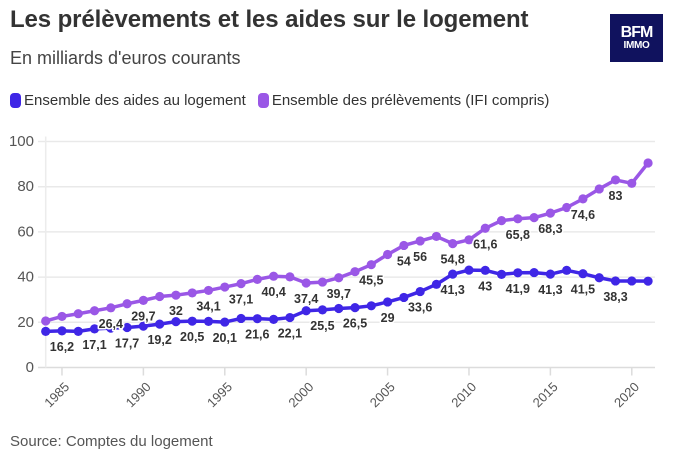  What do you see at coordinates (225, 338) in the screenshot?
I see `data-label-aides: 20,1` at bounding box center [225, 338].